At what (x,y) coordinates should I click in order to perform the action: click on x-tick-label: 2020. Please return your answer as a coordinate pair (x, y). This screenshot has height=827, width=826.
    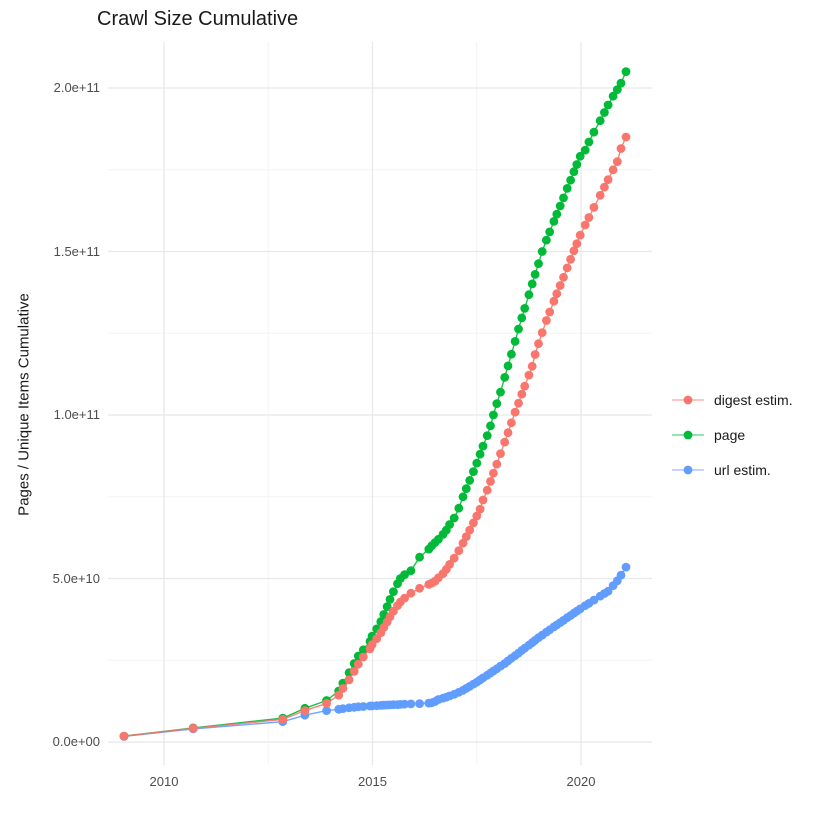
    Looking at the image, I should click on (581, 781).